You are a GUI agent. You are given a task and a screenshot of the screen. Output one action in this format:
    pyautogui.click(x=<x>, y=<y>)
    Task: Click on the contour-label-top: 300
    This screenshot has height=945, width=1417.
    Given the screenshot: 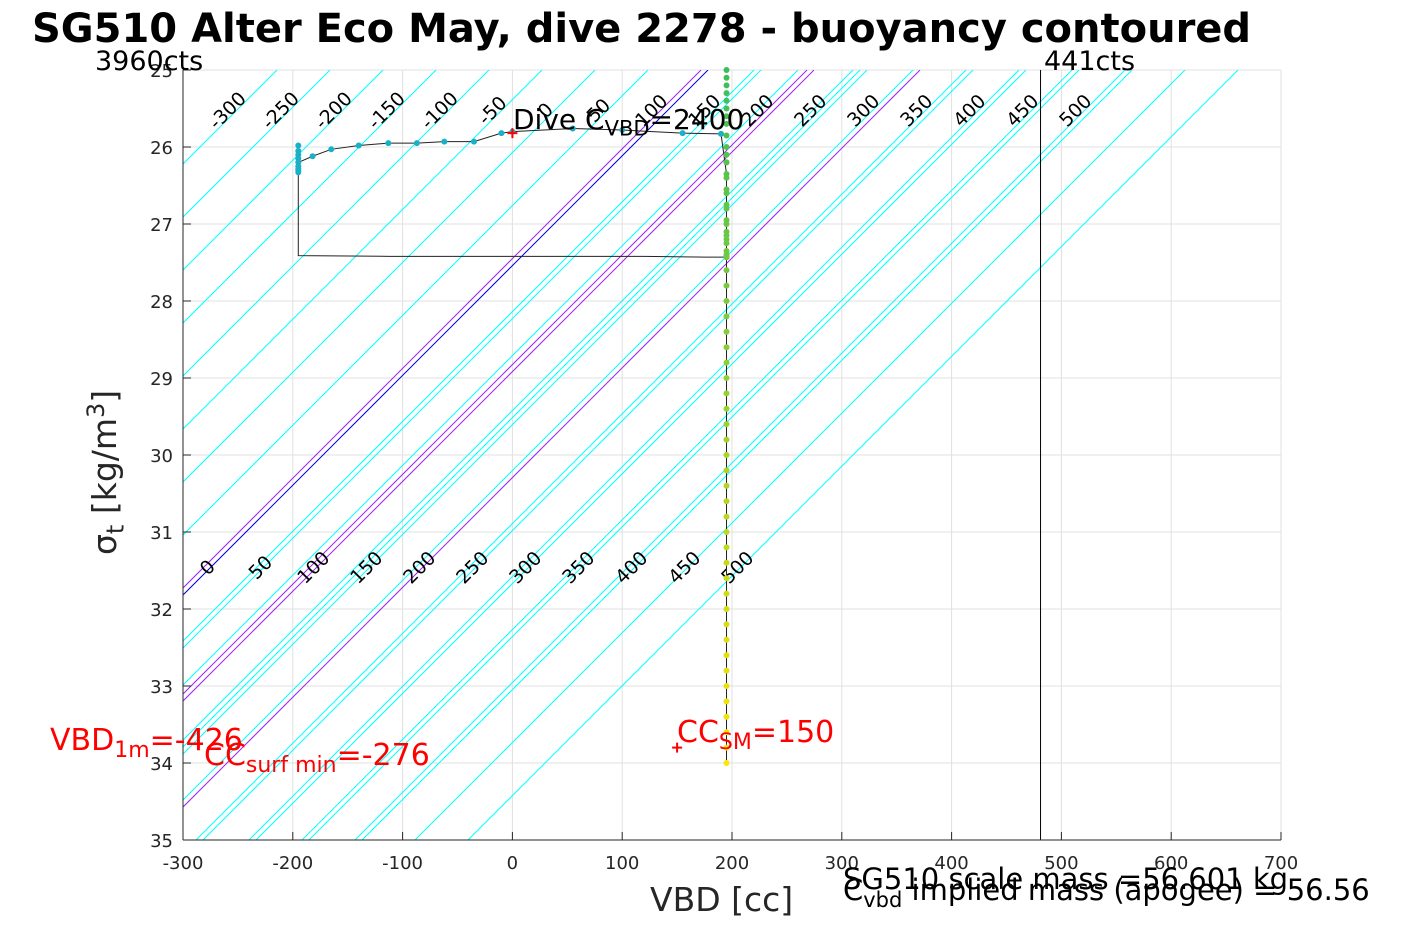 What is the action you would take?
    pyautogui.click(x=863, y=110)
    